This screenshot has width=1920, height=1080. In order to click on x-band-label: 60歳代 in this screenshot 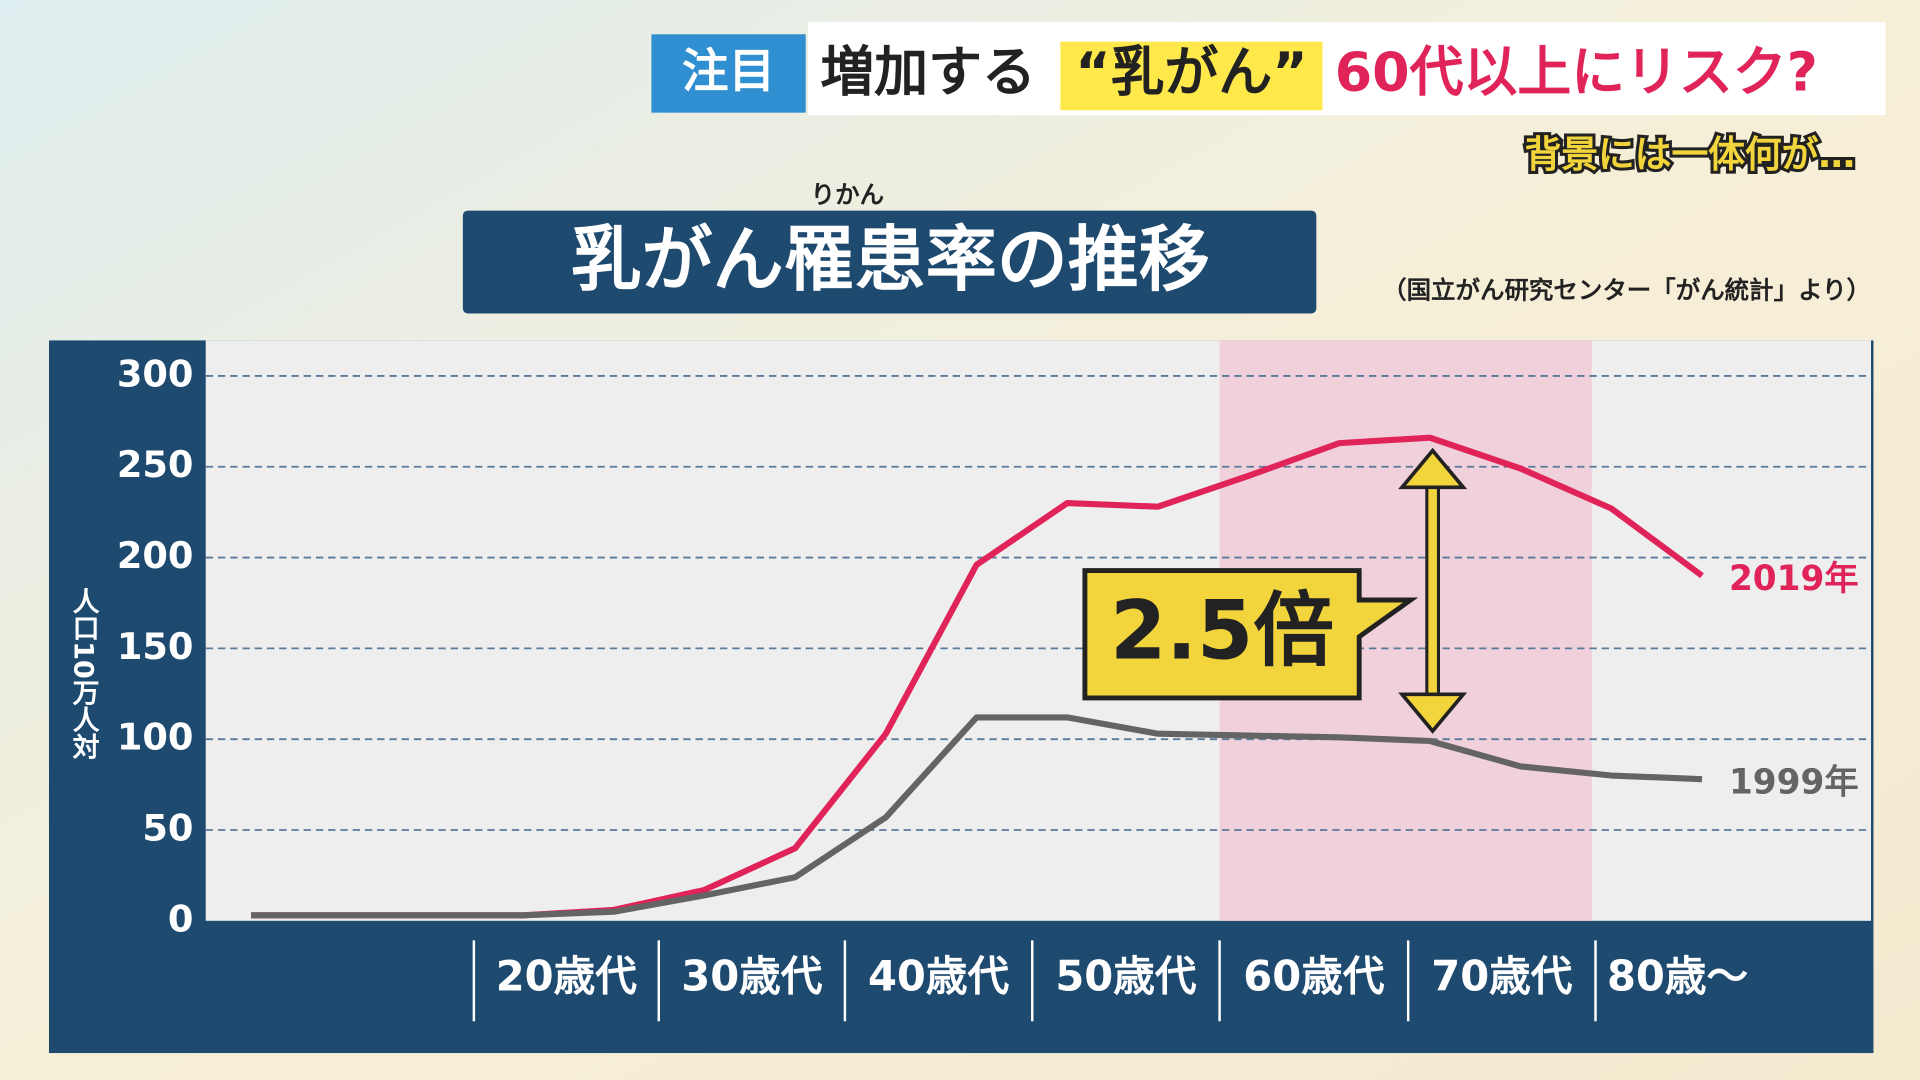, I will do `click(1314, 976)`.